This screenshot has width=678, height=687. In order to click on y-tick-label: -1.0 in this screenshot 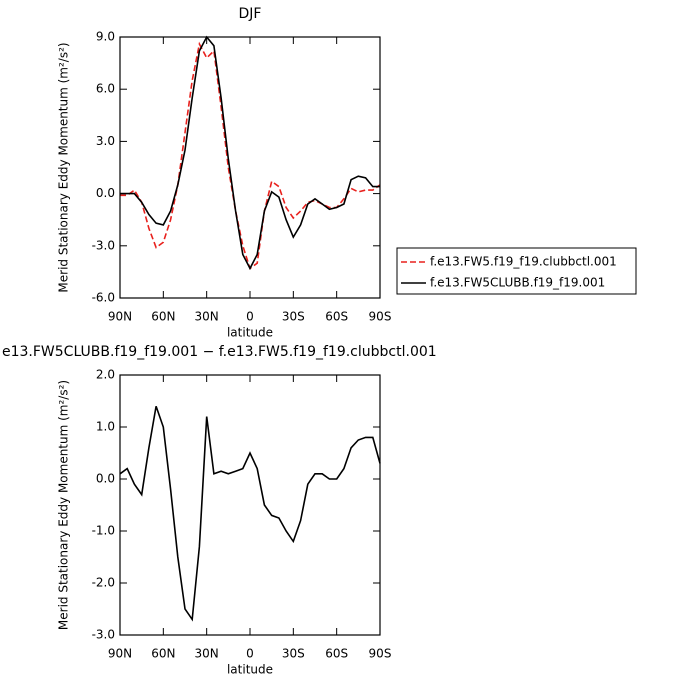, I will do `click(103, 531)`.